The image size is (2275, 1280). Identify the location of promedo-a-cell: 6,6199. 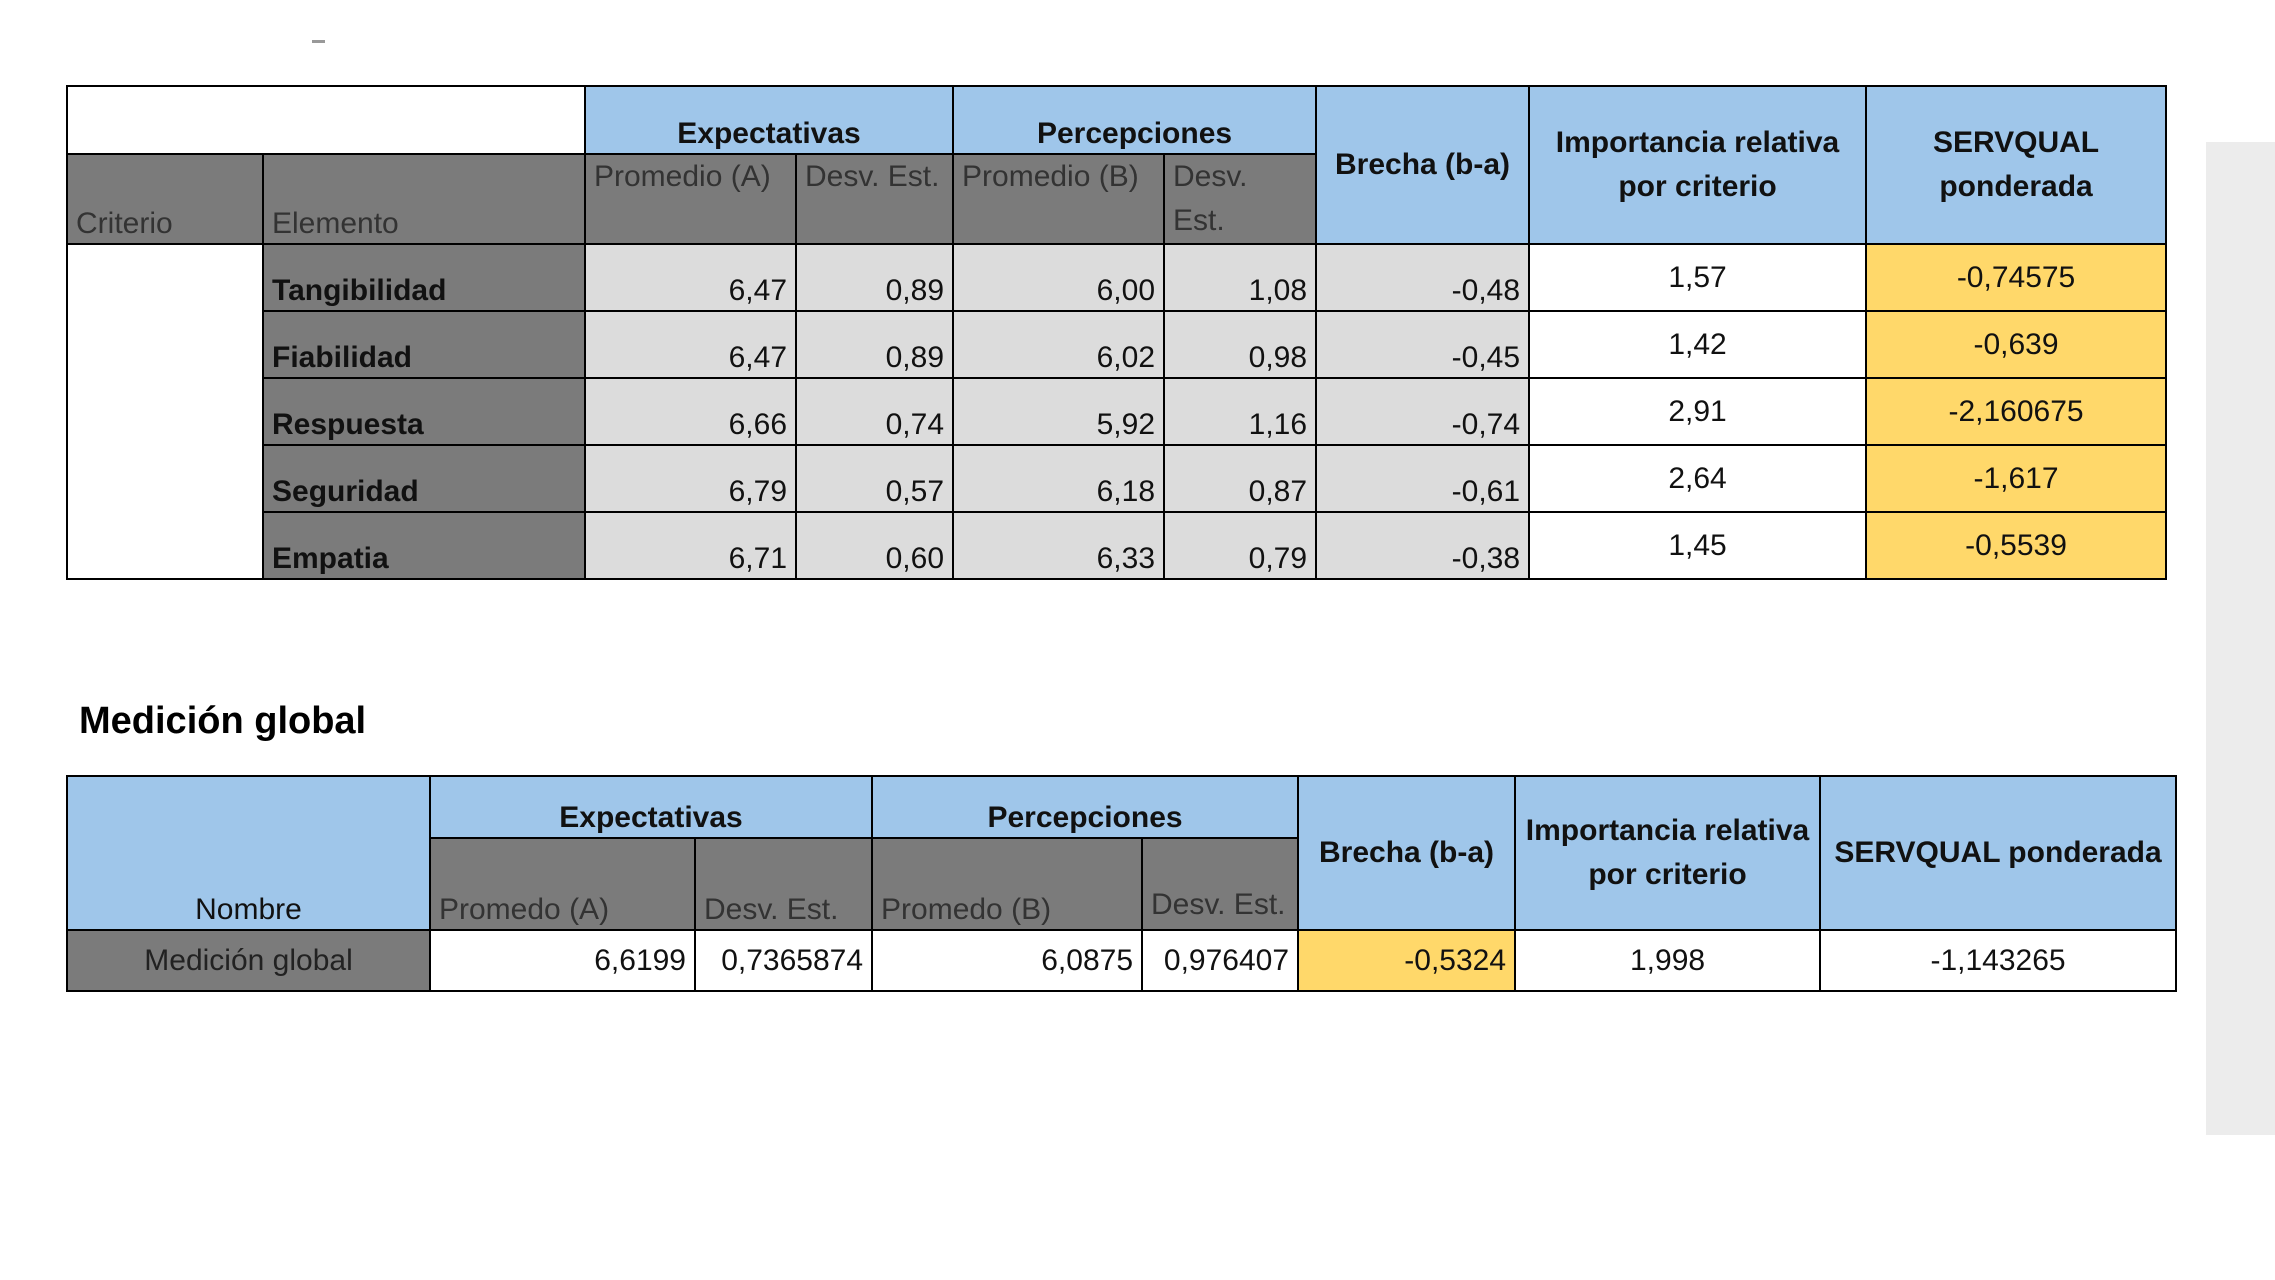
(562, 960).